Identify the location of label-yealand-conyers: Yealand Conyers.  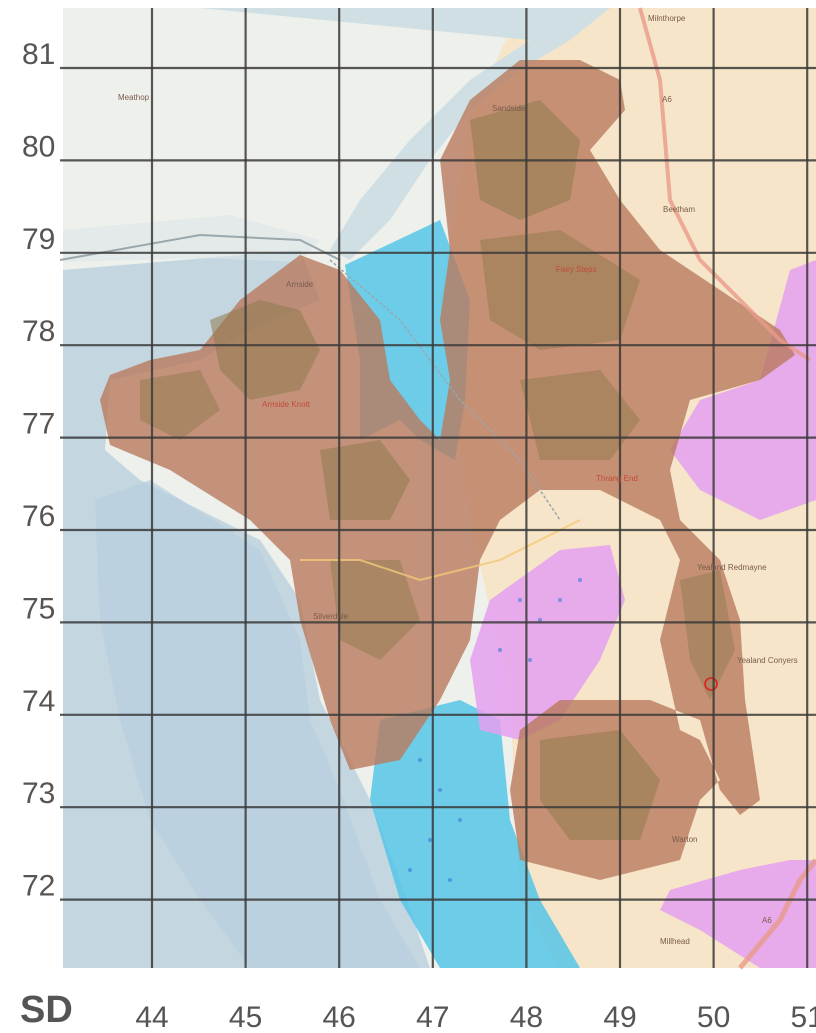
(767, 660).